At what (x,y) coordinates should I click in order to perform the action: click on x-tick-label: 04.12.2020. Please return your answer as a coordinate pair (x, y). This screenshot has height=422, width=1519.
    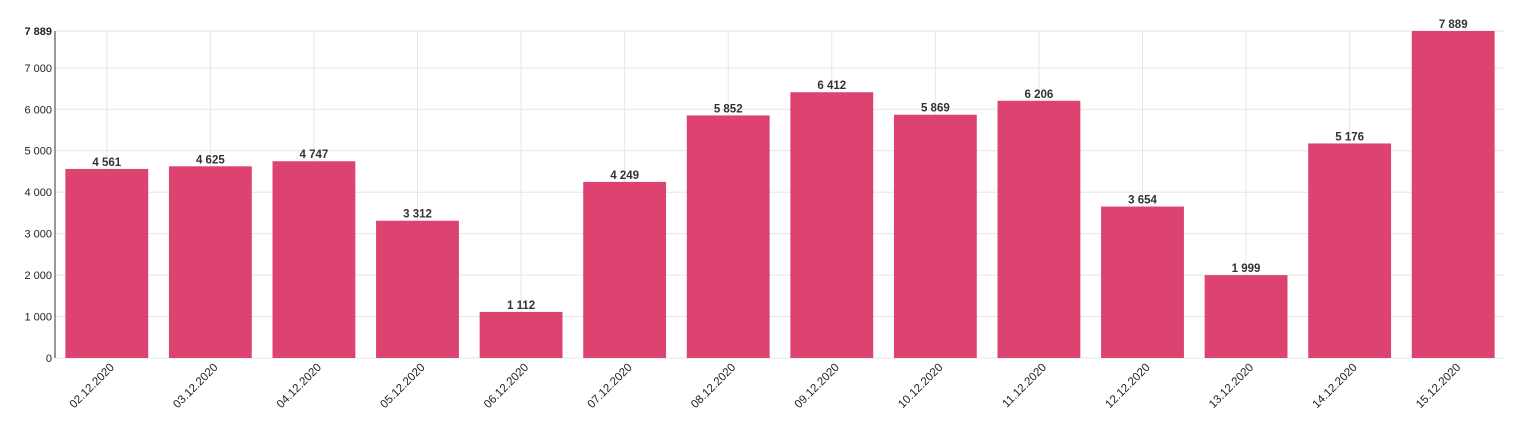
    Looking at the image, I should click on (299, 386).